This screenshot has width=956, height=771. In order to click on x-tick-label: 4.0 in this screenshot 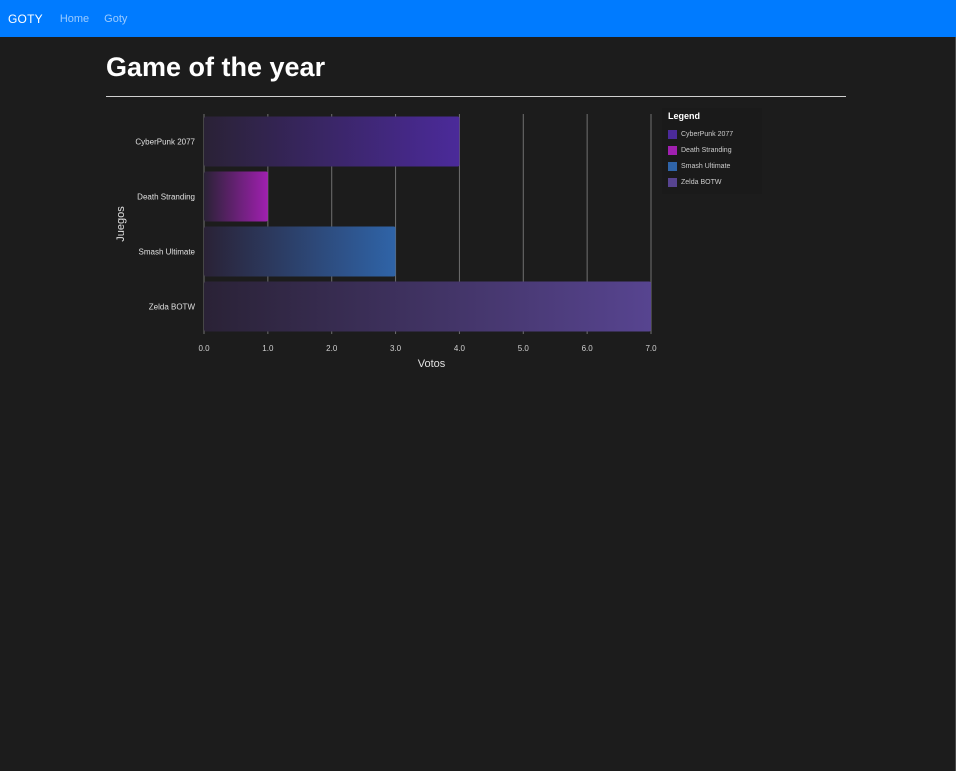, I will do `click(460, 348)`.